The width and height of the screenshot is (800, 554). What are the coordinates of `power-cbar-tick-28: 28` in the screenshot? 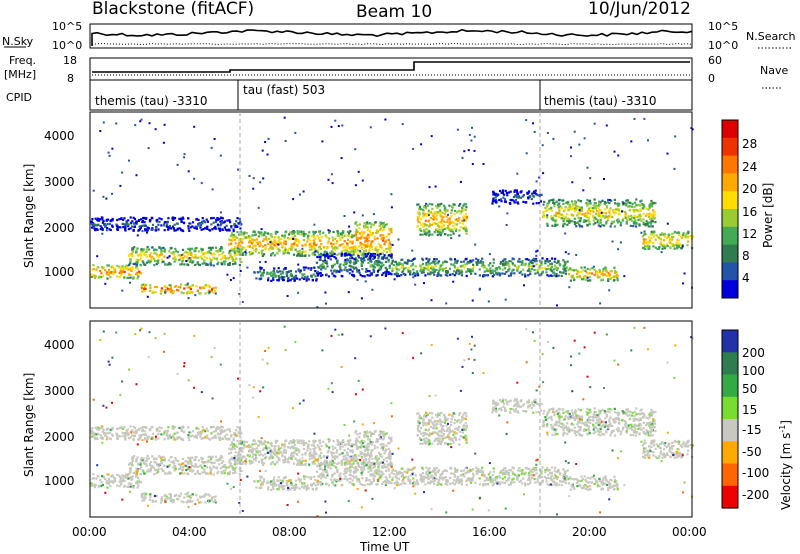 It's located at (749, 144).